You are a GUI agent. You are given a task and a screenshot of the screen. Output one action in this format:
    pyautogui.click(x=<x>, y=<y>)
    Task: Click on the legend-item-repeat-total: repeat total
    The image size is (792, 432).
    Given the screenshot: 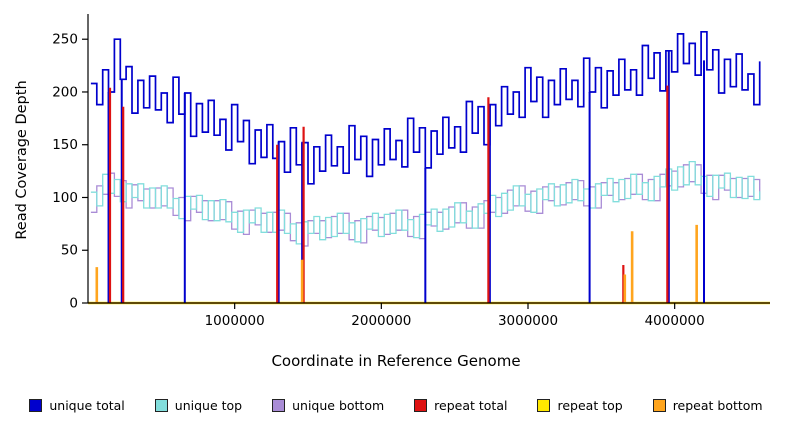 What is the action you would take?
    pyautogui.click(x=460, y=405)
    